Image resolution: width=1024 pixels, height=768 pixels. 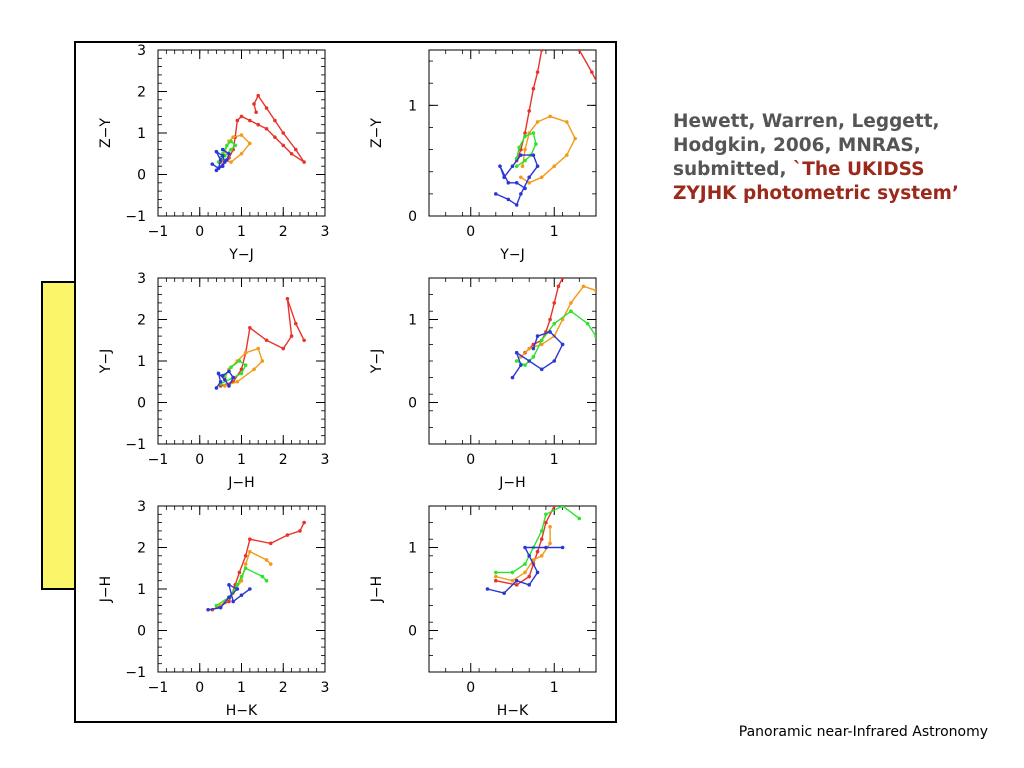 What do you see at coordinates (816, 181) in the screenshot?
I see `citation-title: `The UKIDSS ZYJHK photometric system’` at bounding box center [816, 181].